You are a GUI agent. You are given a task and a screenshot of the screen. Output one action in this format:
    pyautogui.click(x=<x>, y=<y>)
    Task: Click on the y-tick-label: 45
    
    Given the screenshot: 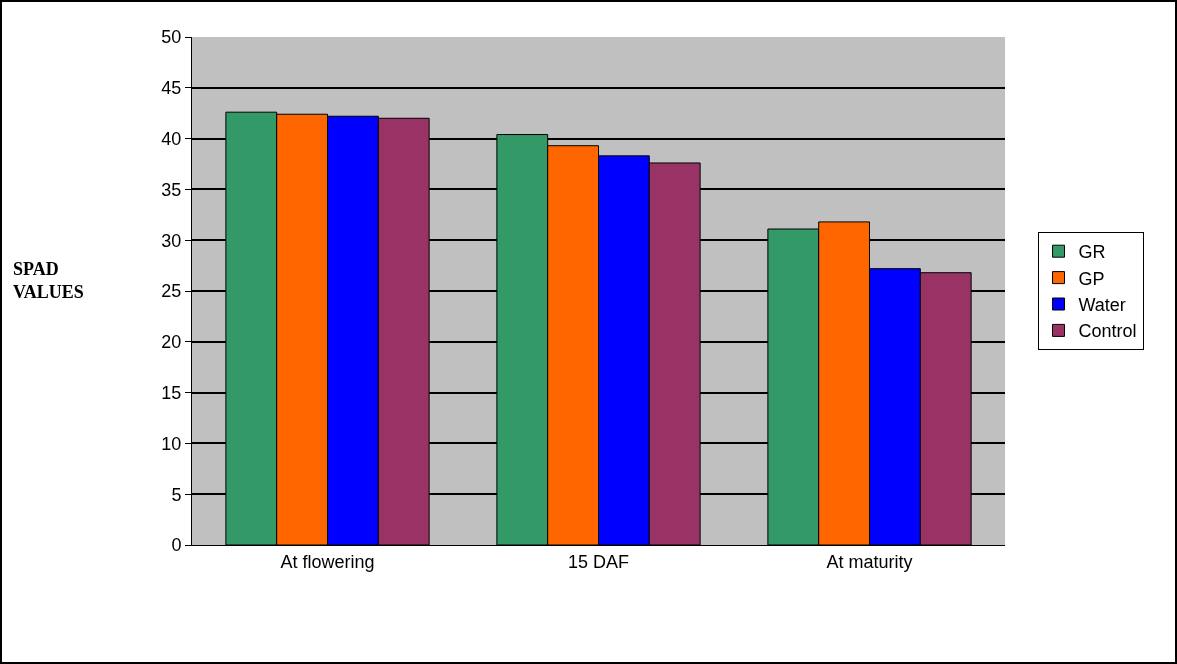 What is the action you would take?
    pyautogui.click(x=171, y=88)
    